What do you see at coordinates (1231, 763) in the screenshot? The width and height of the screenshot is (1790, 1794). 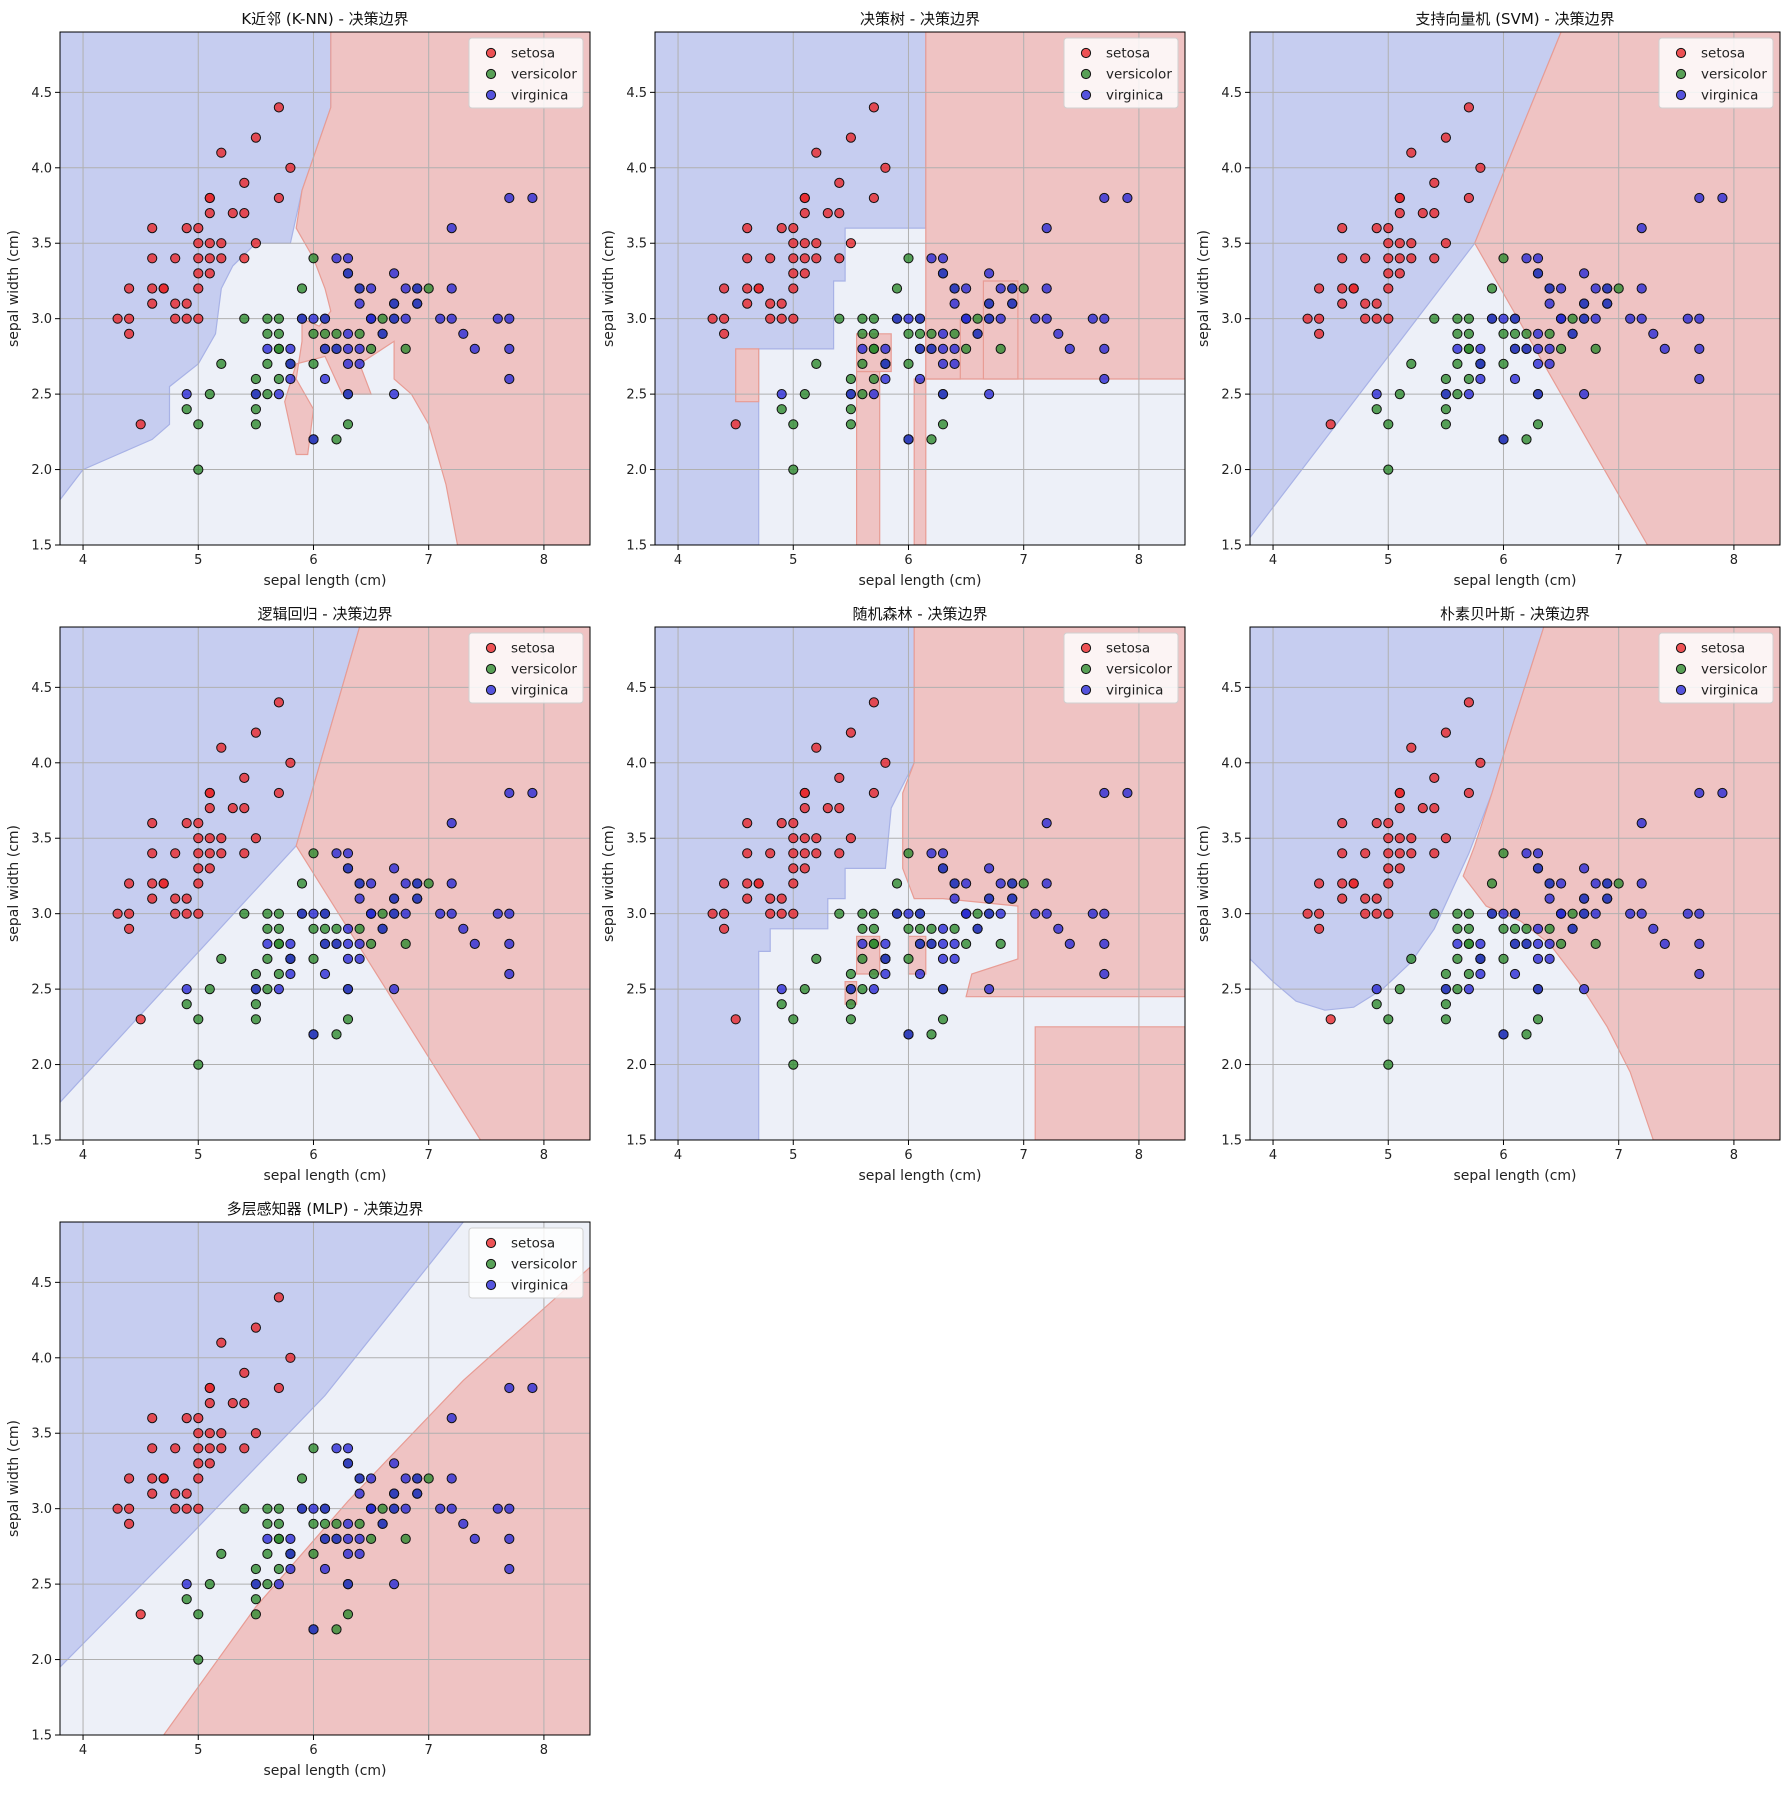 I see `y-tick-label: 4.0` at bounding box center [1231, 763].